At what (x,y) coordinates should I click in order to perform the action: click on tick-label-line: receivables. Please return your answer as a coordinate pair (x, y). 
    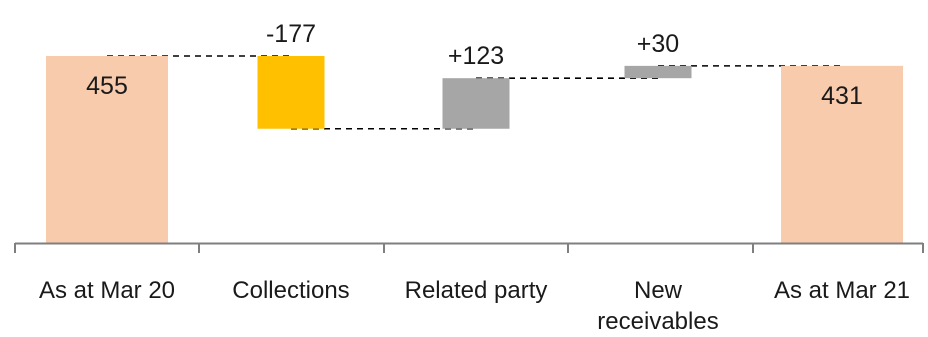
    Looking at the image, I should click on (657, 321).